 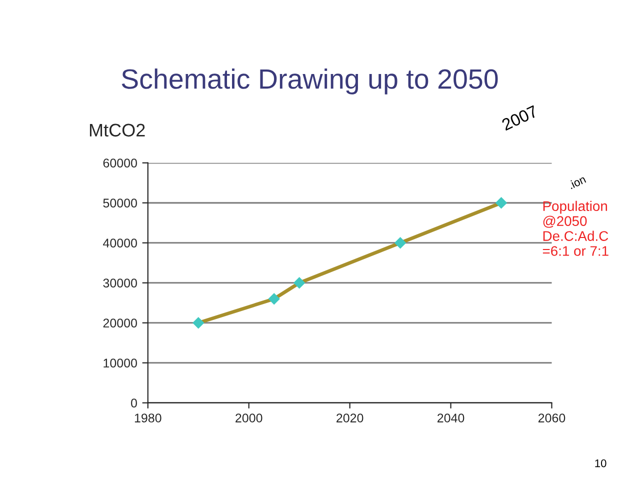 What do you see at coordinates (577, 182) in the screenshot?
I see `text: .ion` at bounding box center [577, 182].